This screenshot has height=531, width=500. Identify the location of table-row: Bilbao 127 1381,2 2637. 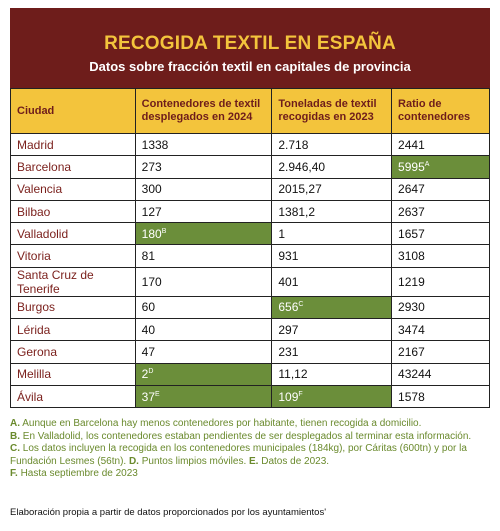
(250, 211).